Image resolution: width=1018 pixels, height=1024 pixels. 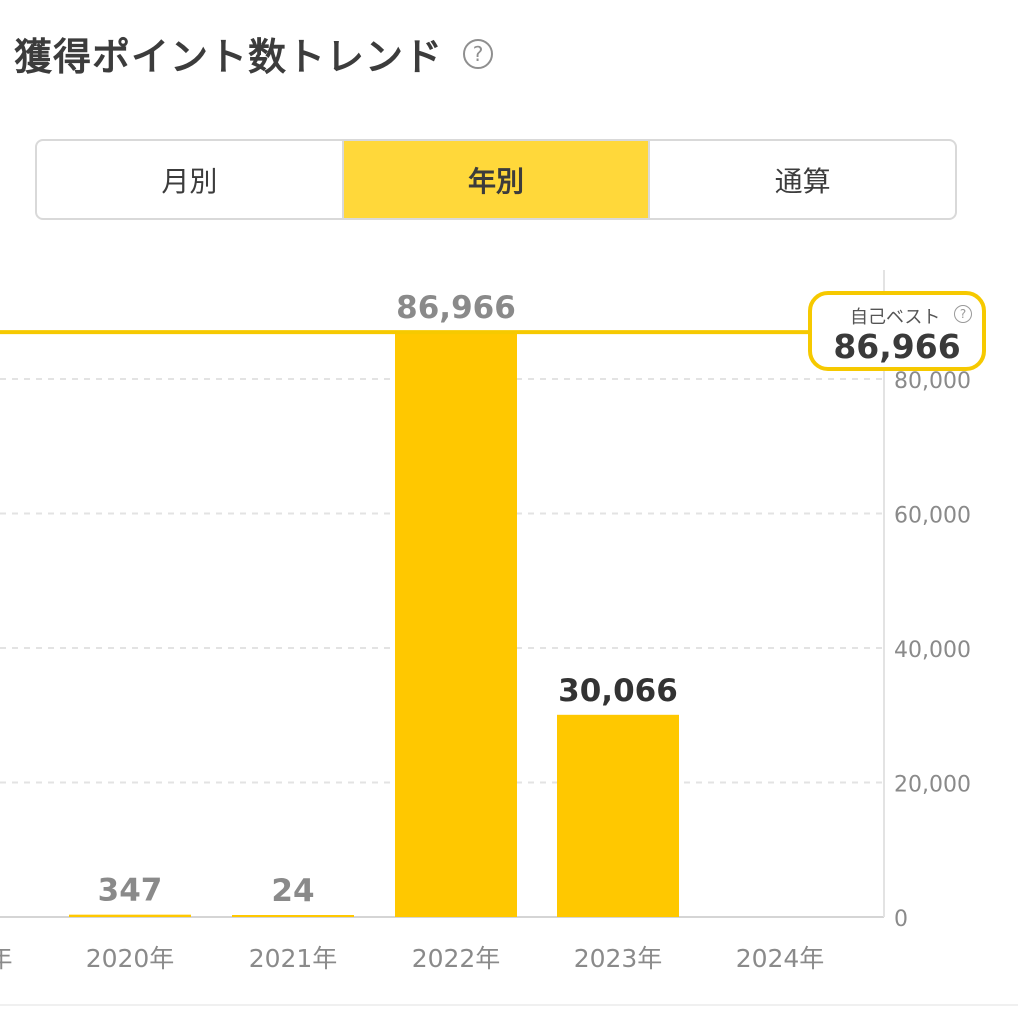 I want to click on personal-best-label: 自己ベスト, so click(x=895, y=317).